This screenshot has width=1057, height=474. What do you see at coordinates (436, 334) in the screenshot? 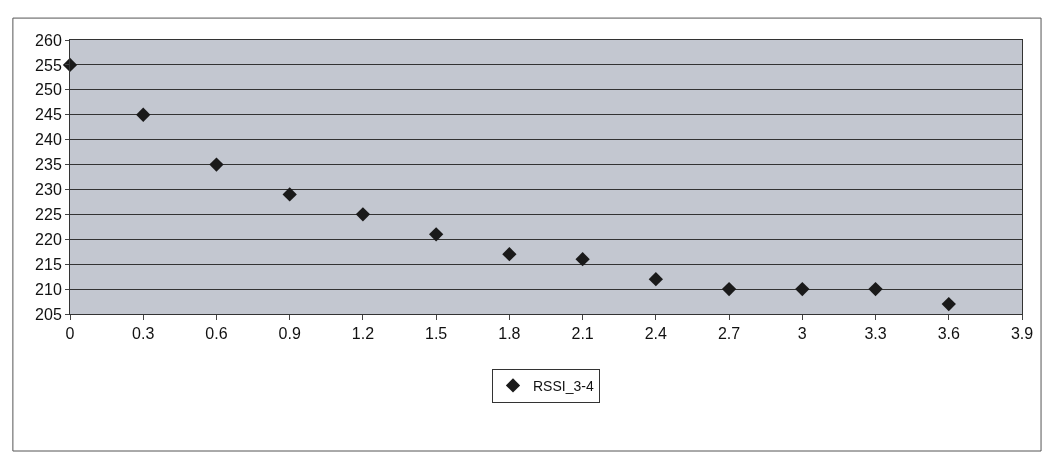
I see `x-tick-label: 1.5` at bounding box center [436, 334].